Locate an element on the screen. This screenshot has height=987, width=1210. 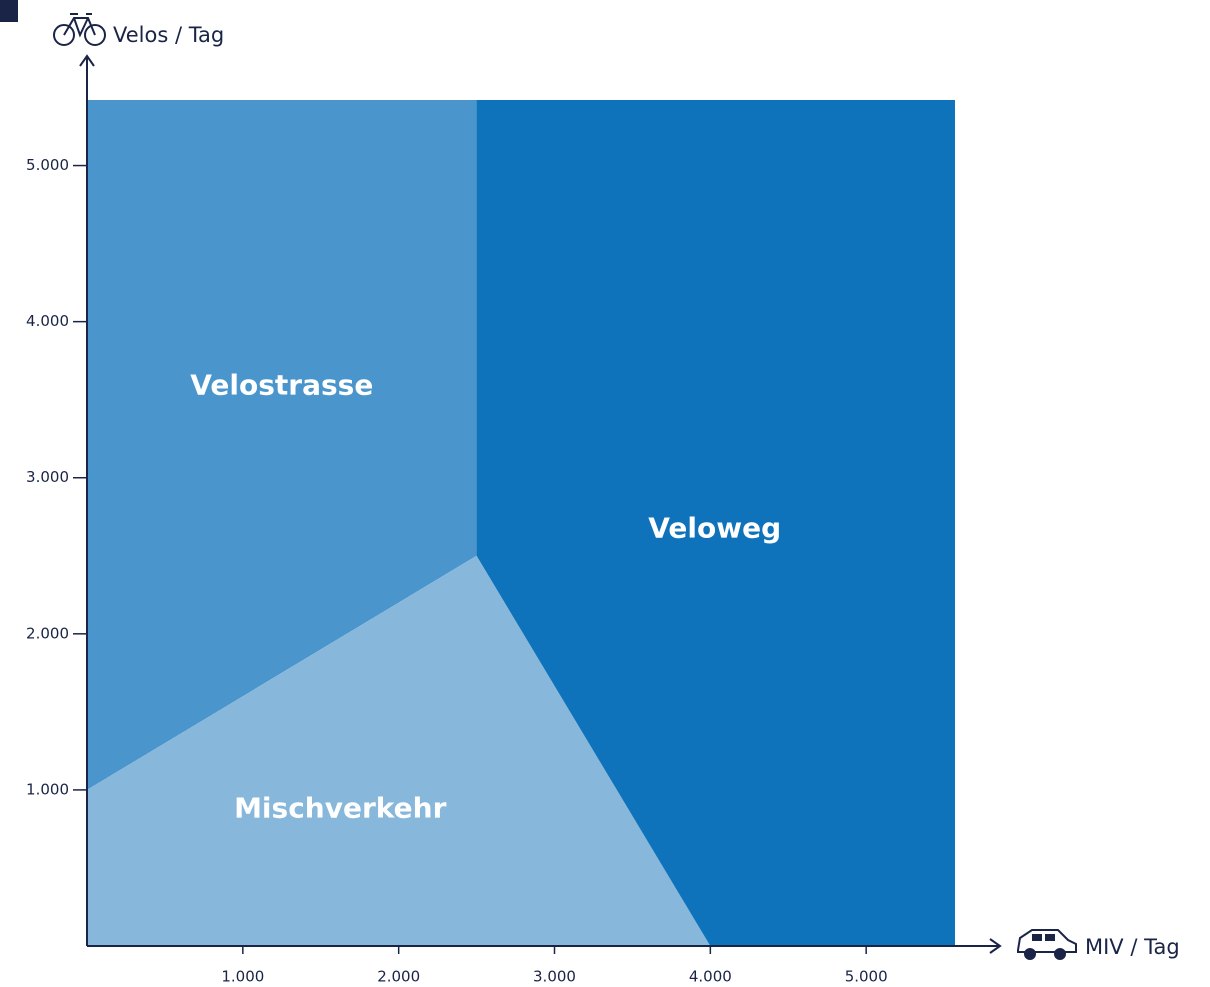
y-tick-label: 3.000 is located at coordinates (47, 477).